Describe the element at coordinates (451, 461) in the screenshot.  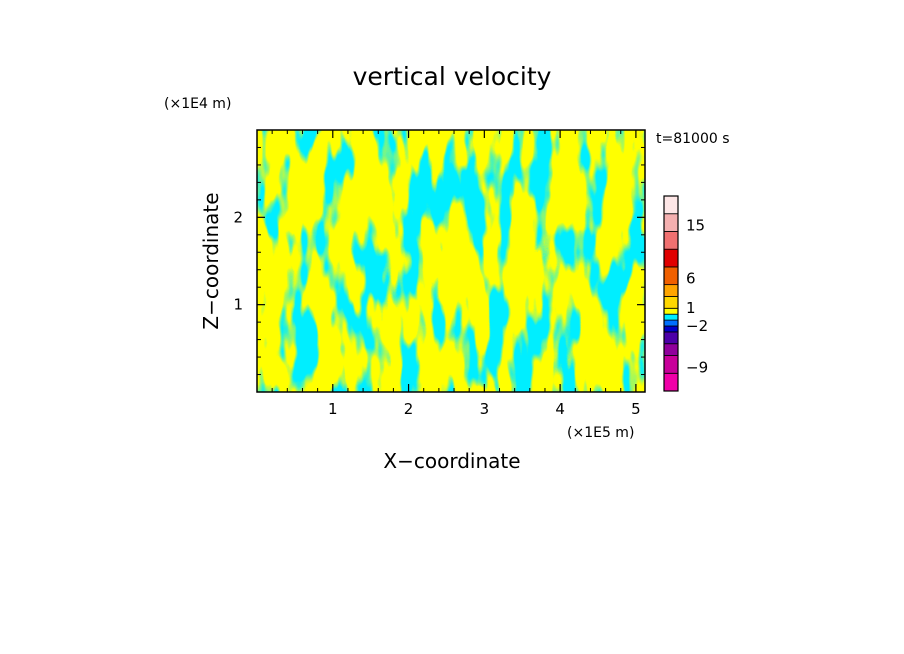
I see `x-axis-title: X−coordinate` at that location.